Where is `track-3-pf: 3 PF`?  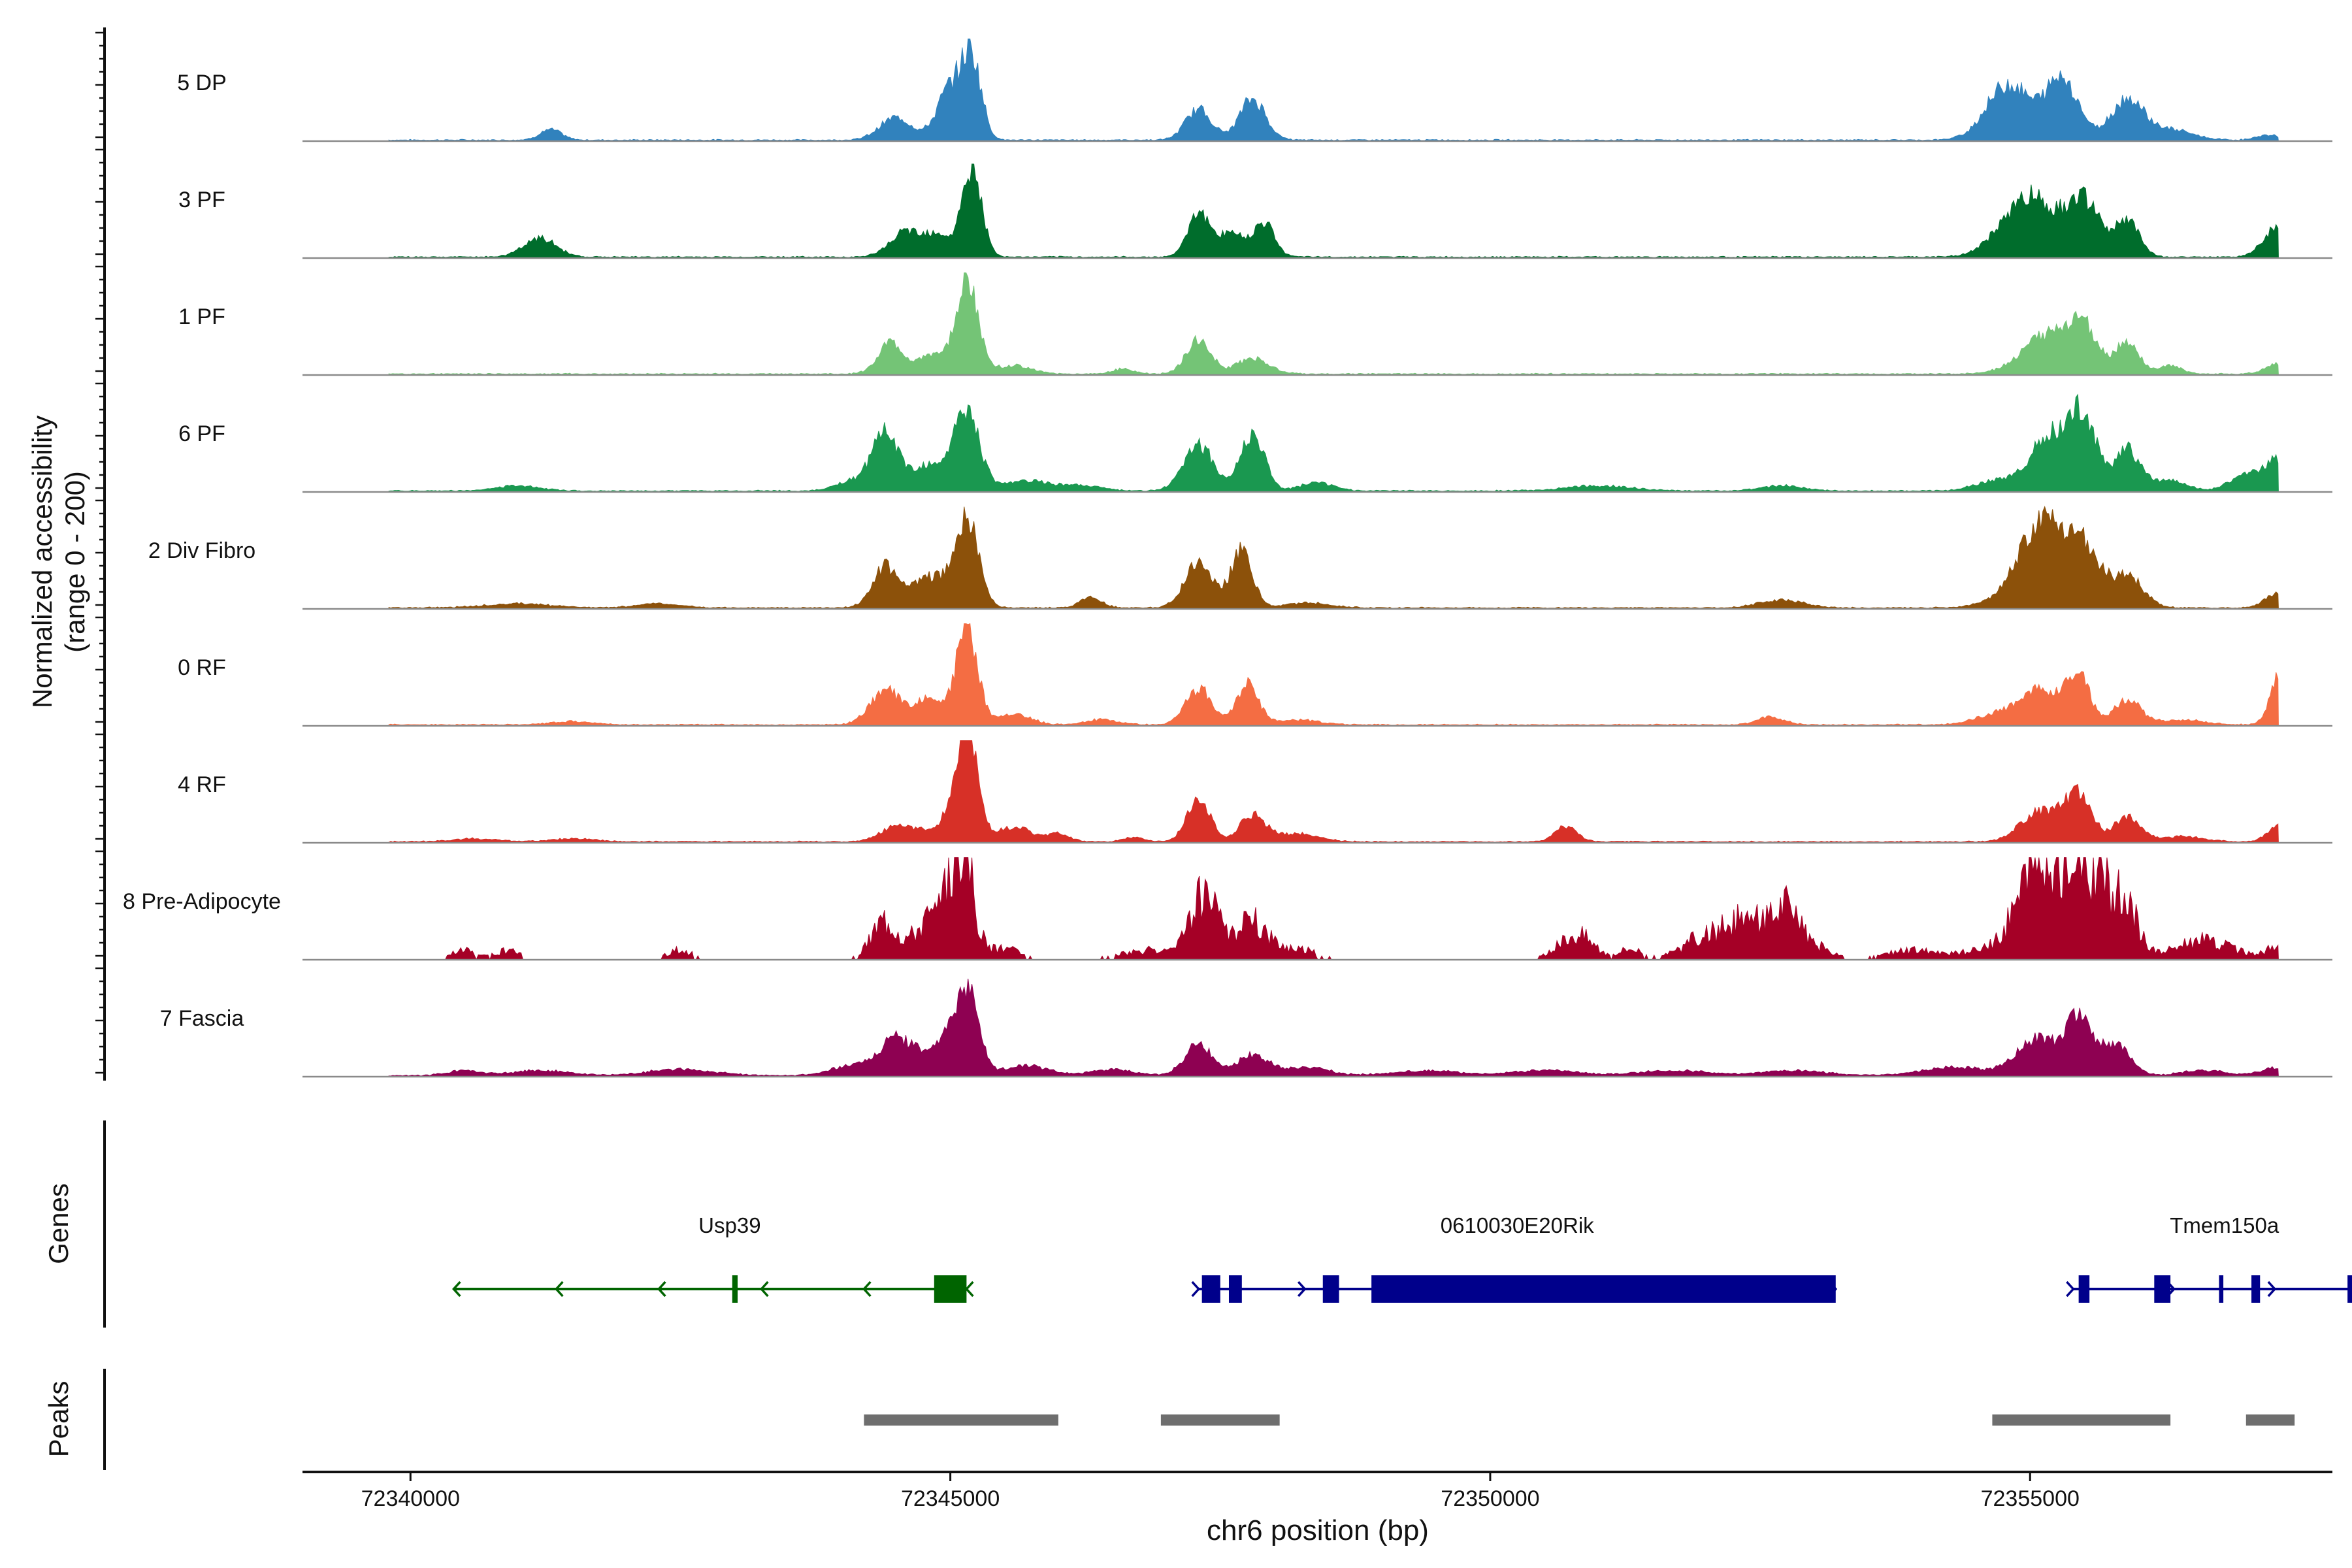
track-3-pf: 3 PF is located at coordinates (1255, 211).